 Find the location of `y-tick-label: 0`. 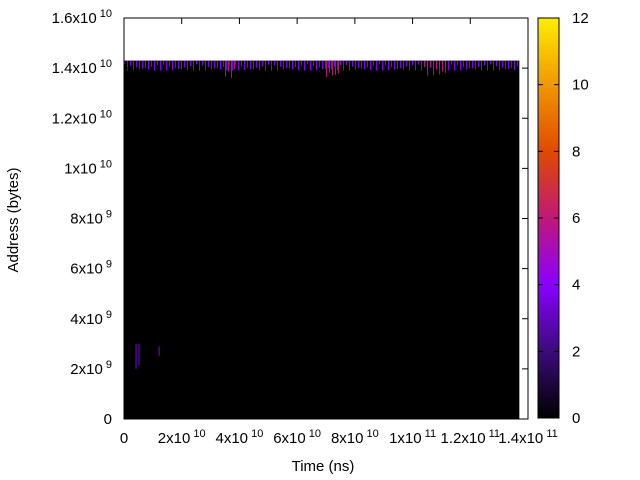

y-tick-label: 0 is located at coordinates (108, 419).